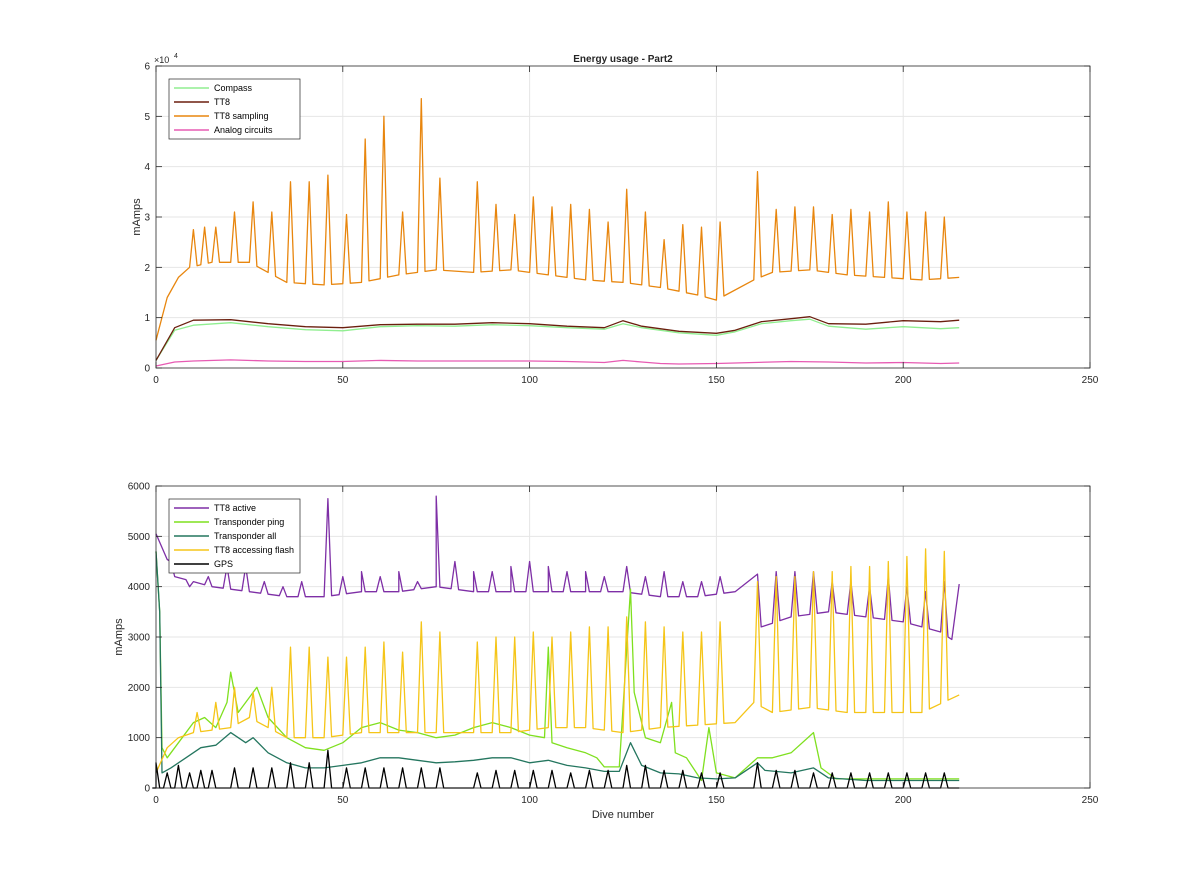  I want to click on legend: Compass TT8 TT8 sampling Analog circuits, so click(234, 109).